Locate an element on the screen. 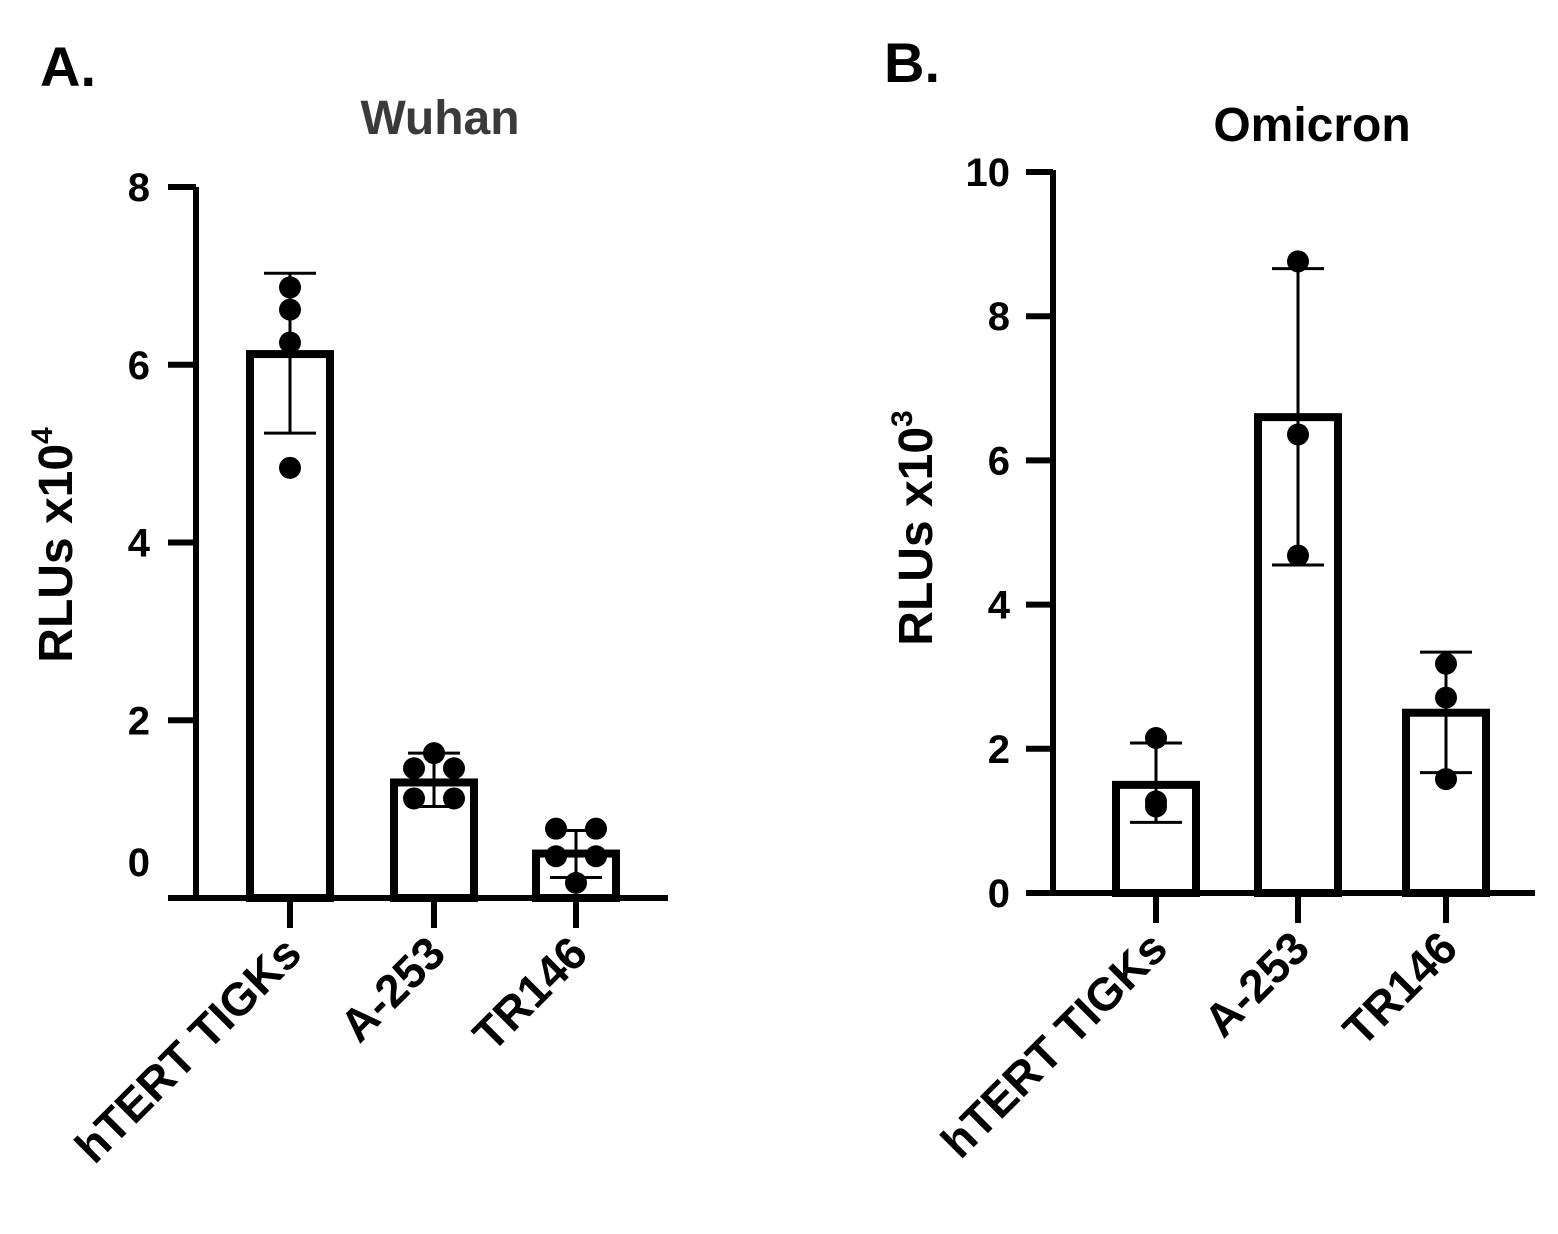 This screenshot has width=1558, height=1234. panel-b-category-label: TR146 is located at coordinates (1400, 988).